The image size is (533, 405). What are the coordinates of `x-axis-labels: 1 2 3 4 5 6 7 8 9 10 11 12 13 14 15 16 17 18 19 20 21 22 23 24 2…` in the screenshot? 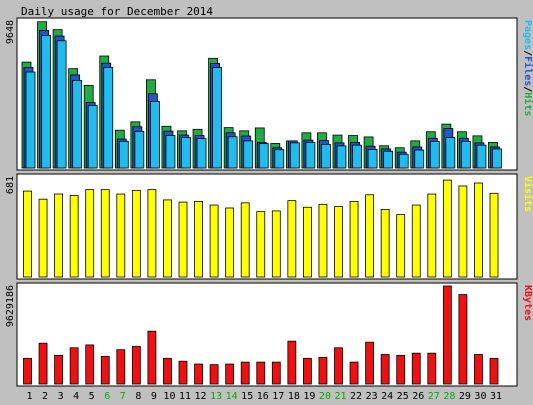 It's located at (264, 396).